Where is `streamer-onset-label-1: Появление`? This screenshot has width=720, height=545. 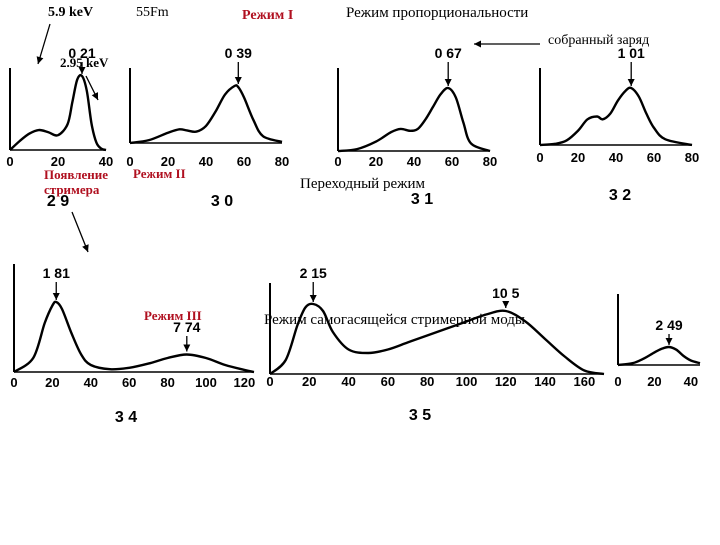 streamer-onset-label-1: Появление is located at coordinates (76, 174).